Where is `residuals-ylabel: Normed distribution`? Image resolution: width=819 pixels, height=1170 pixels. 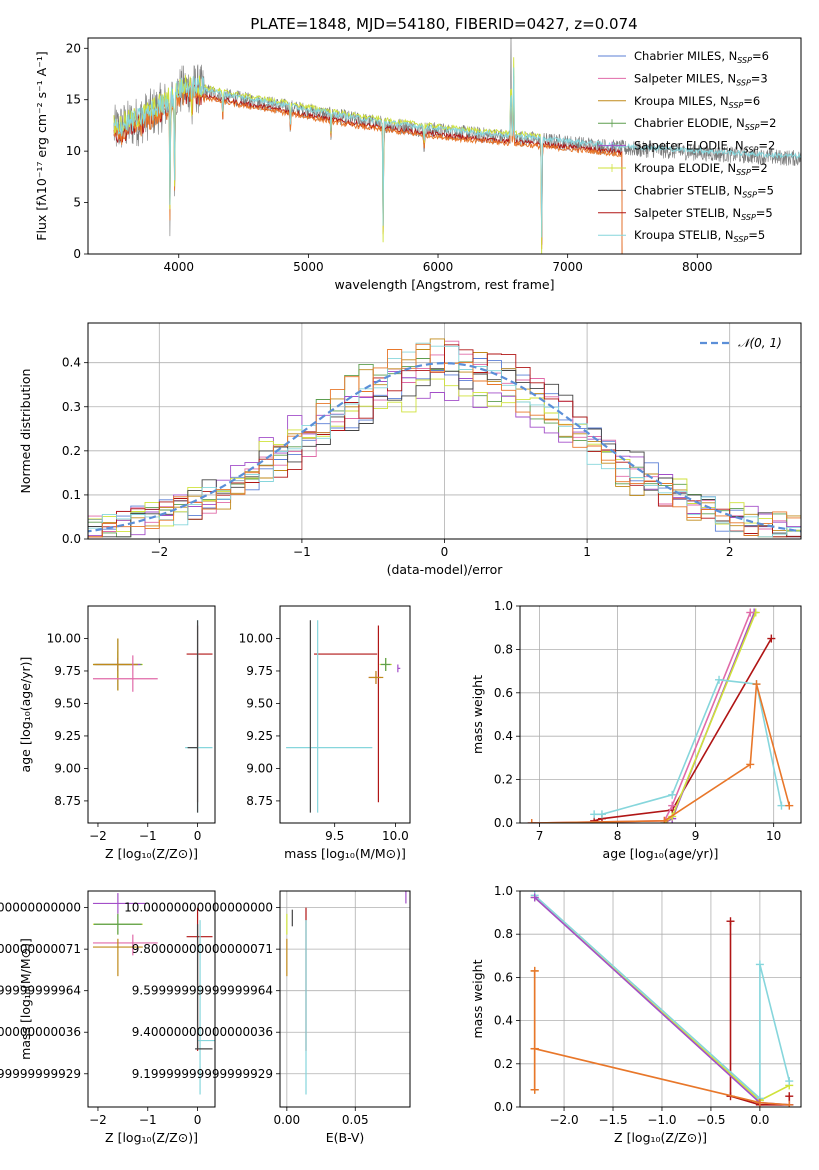
residuals-ylabel: Normed distribution is located at coordinates (25, 431).